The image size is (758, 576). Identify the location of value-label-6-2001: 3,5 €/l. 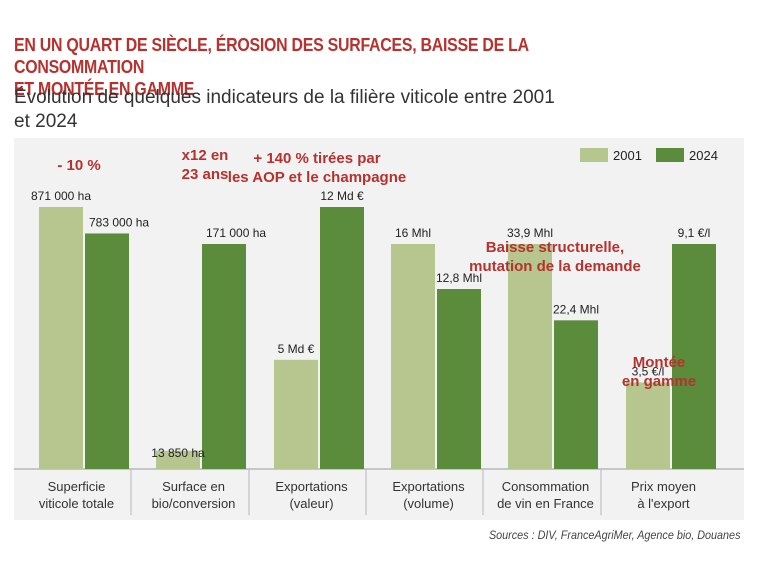
(648, 371).